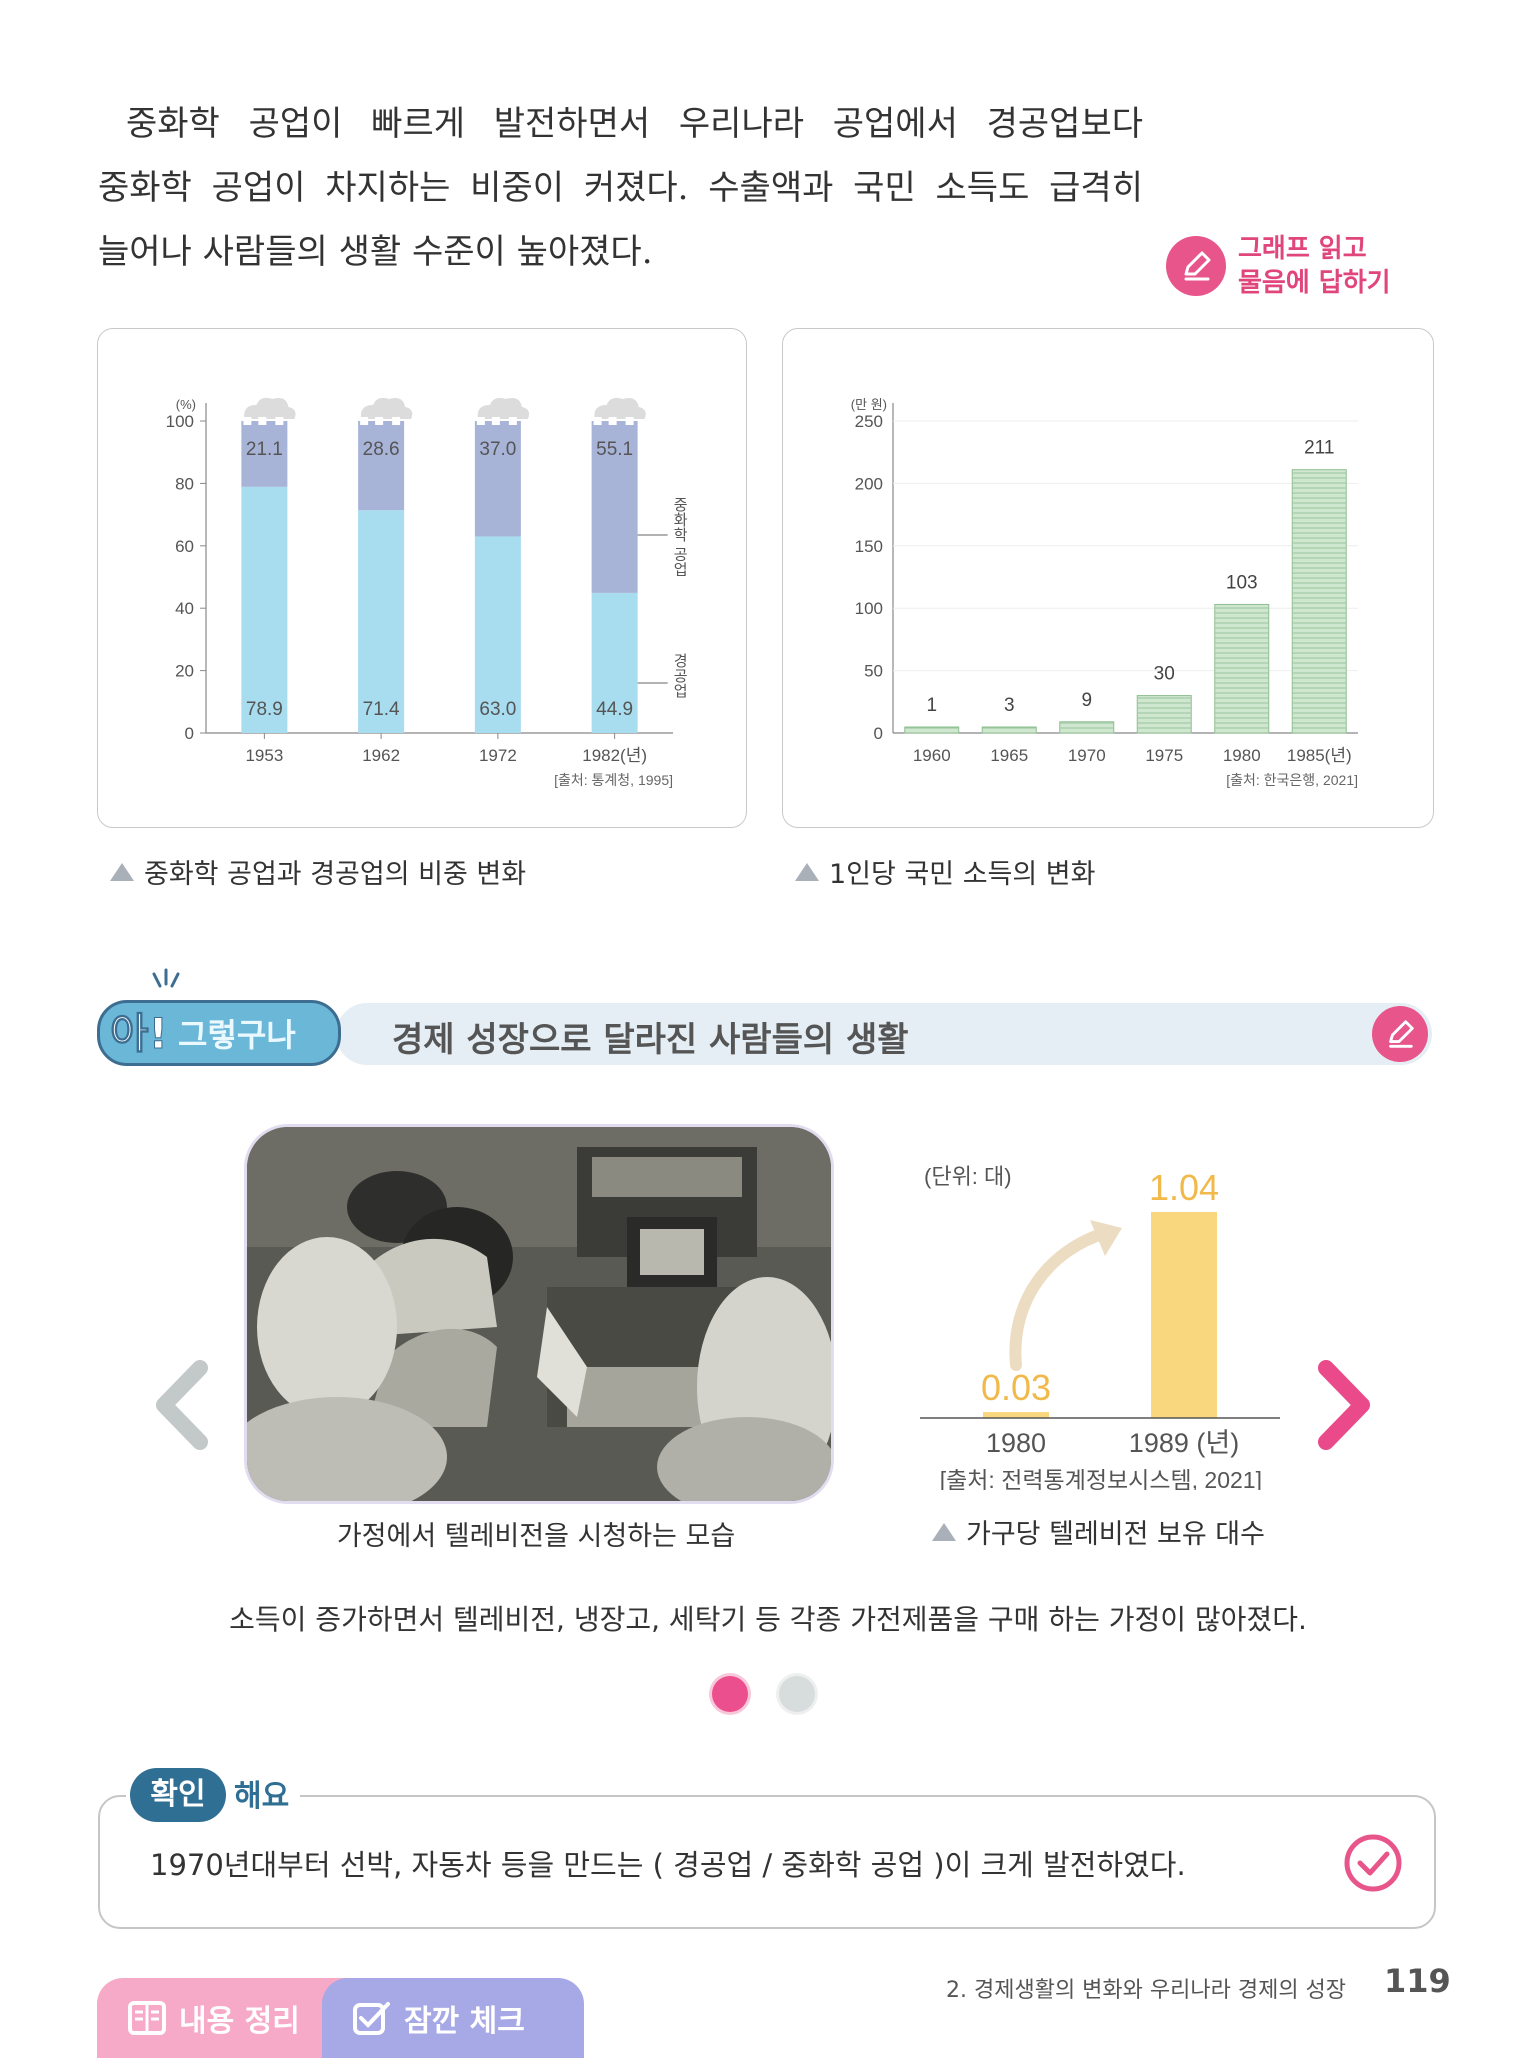 The width and height of the screenshot is (1536, 2058). What do you see at coordinates (1106, 1238) in the screenshot?
I see `growth-arrow-head` at bounding box center [1106, 1238].